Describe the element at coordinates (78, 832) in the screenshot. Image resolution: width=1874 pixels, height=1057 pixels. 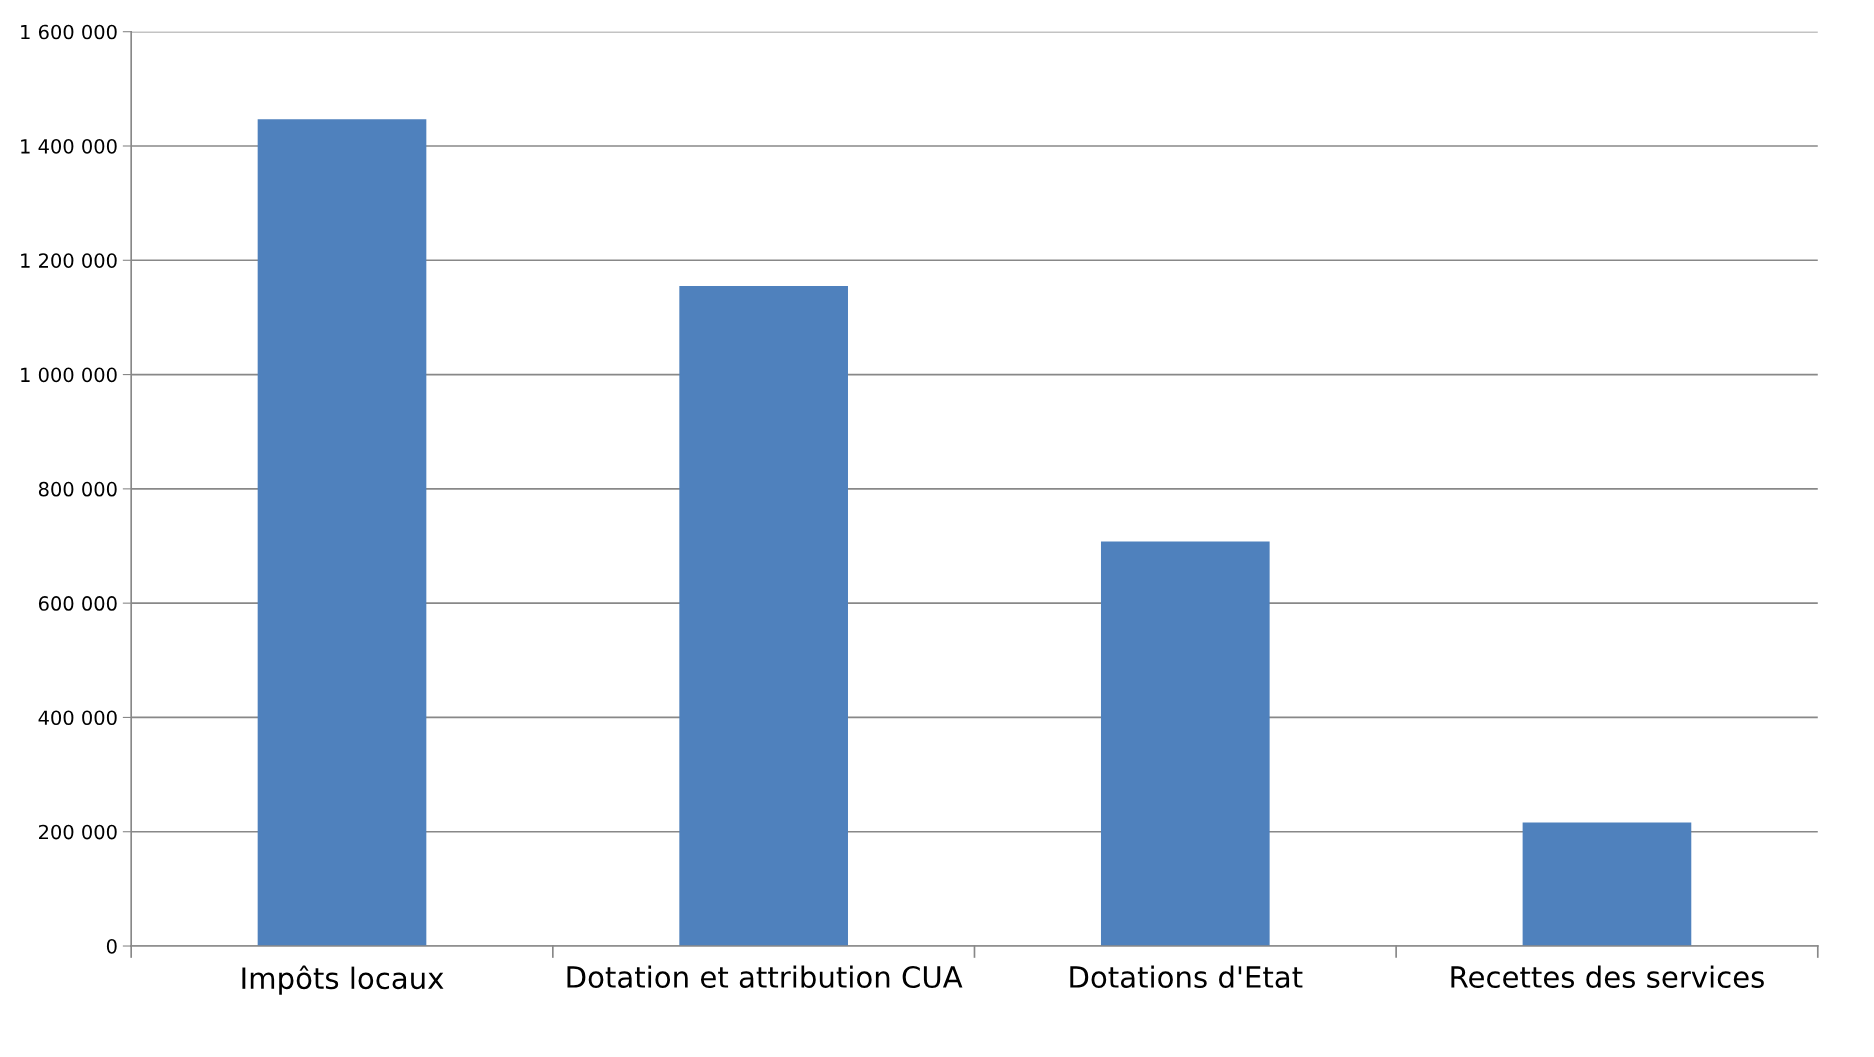
I see `y-tick-label: 200 000` at that location.